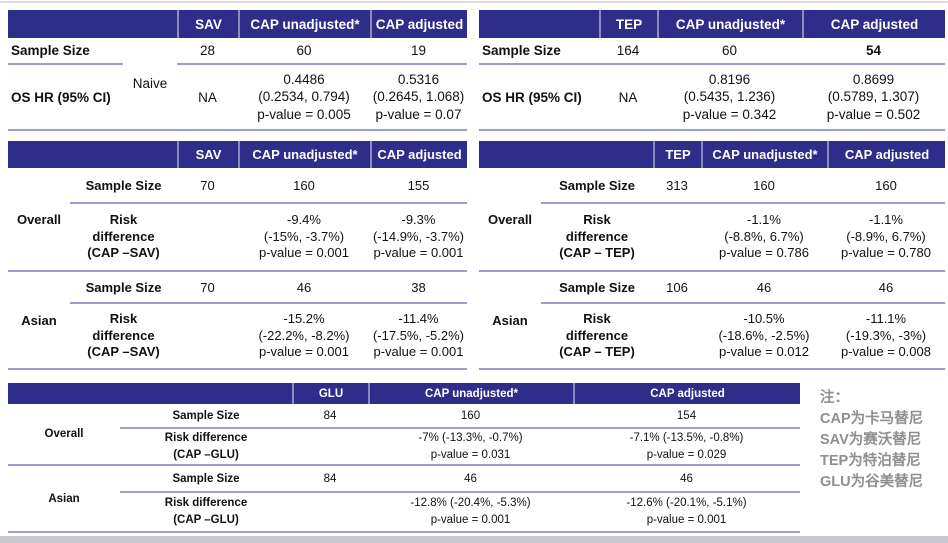 The height and width of the screenshot is (543, 948). What do you see at coordinates (686, 416) in the screenshot?
I see `table-cell: 154` at bounding box center [686, 416].